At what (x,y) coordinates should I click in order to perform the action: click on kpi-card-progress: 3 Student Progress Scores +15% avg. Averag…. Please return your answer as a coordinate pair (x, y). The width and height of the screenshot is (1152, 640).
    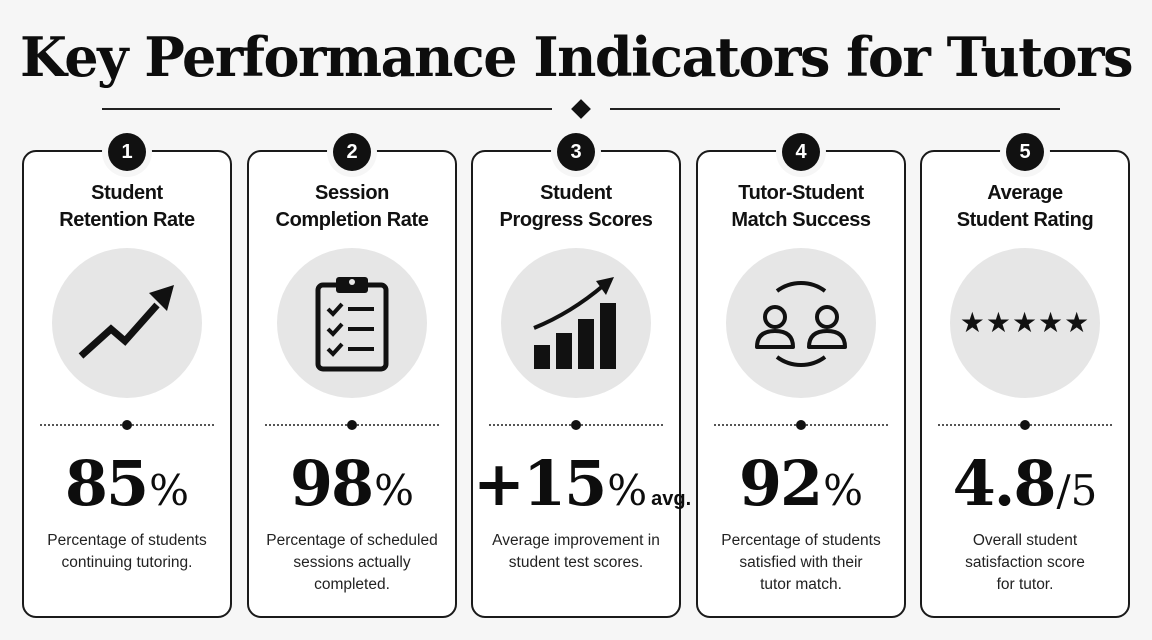
    Looking at the image, I should click on (581, 375).